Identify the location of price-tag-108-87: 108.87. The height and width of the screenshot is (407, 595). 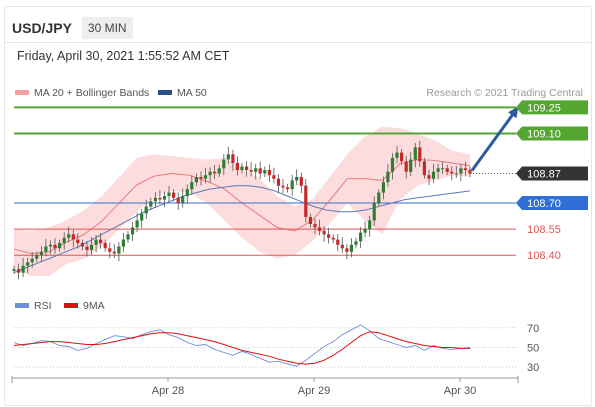
(552, 173).